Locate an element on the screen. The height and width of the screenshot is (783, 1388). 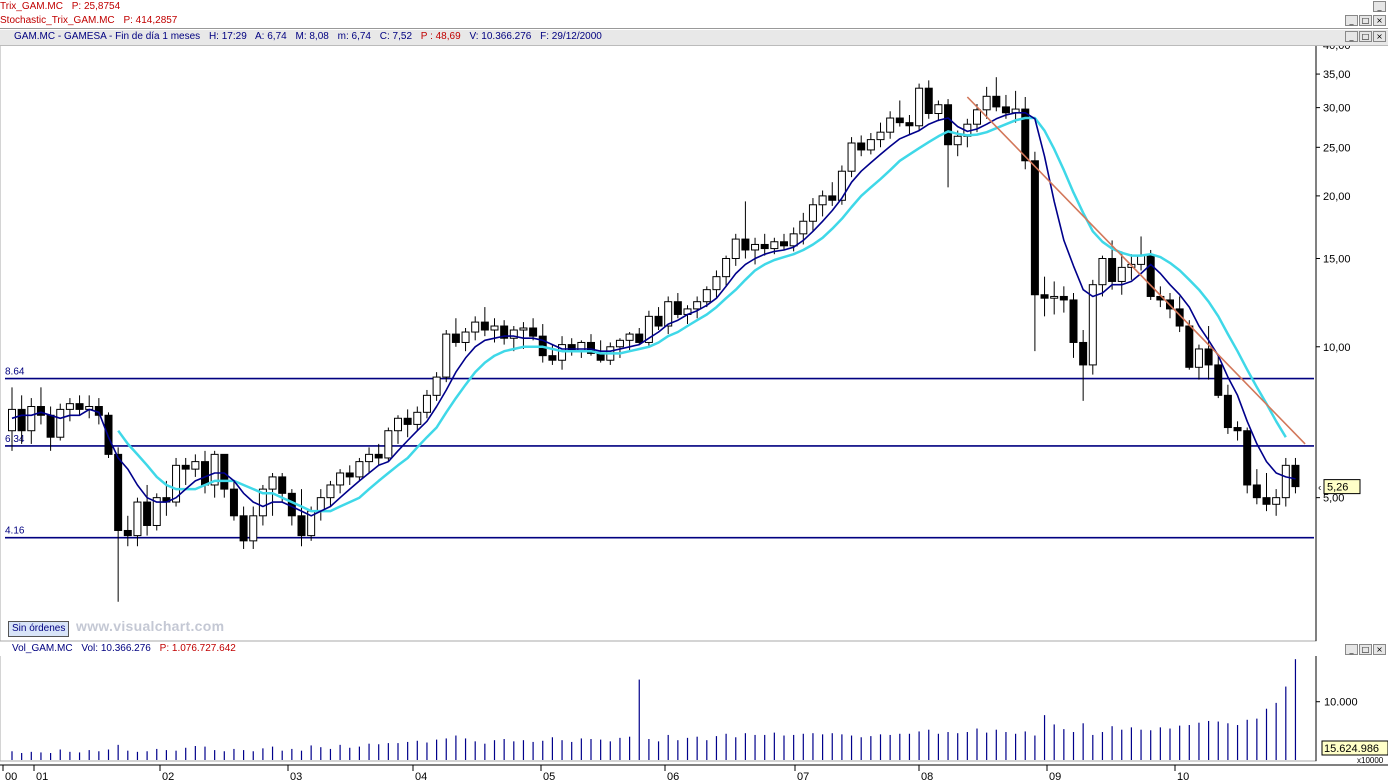
volume-study-p: P: 1.076.727.642 is located at coordinates (197, 648).